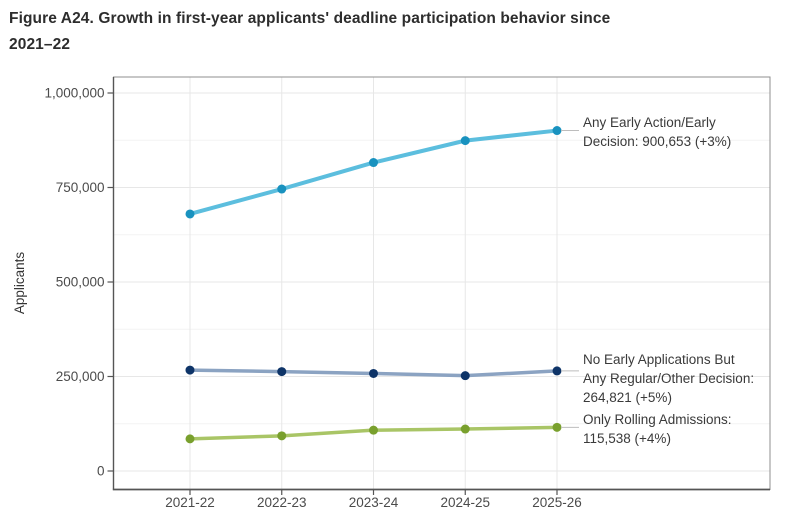 The height and width of the screenshot is (520, 786). I want to click on series-annotation-s0-line1: Decision: 900,653 (+3%), so click(657, 141).